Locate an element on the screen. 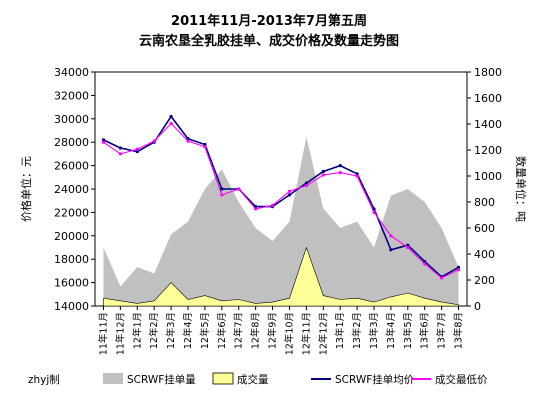  x-tick-label-20: 13年7月 is located at coordinates (442, 330).